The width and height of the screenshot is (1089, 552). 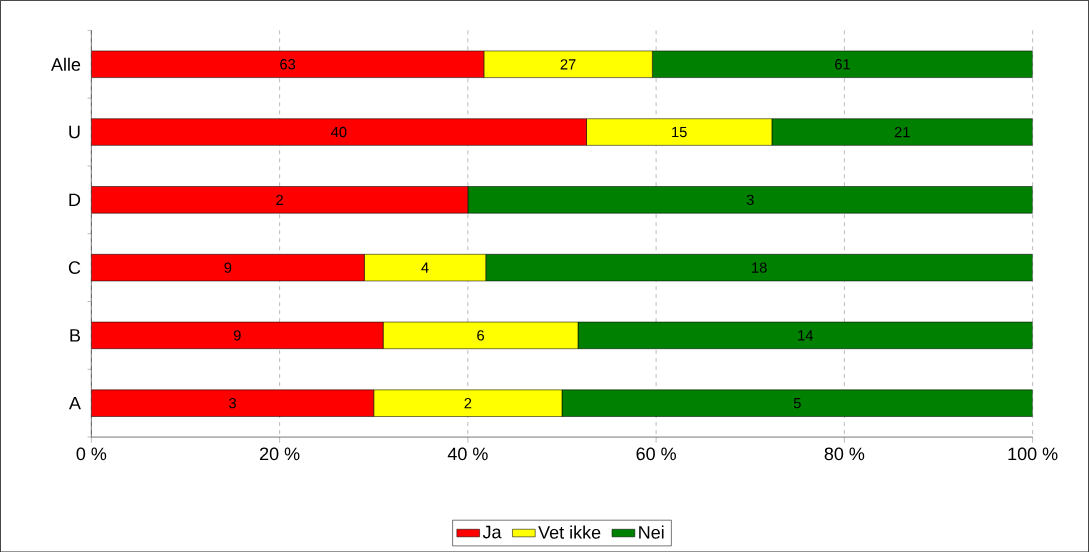 I want to click on annotation: 27, so click(x=568, y=64).